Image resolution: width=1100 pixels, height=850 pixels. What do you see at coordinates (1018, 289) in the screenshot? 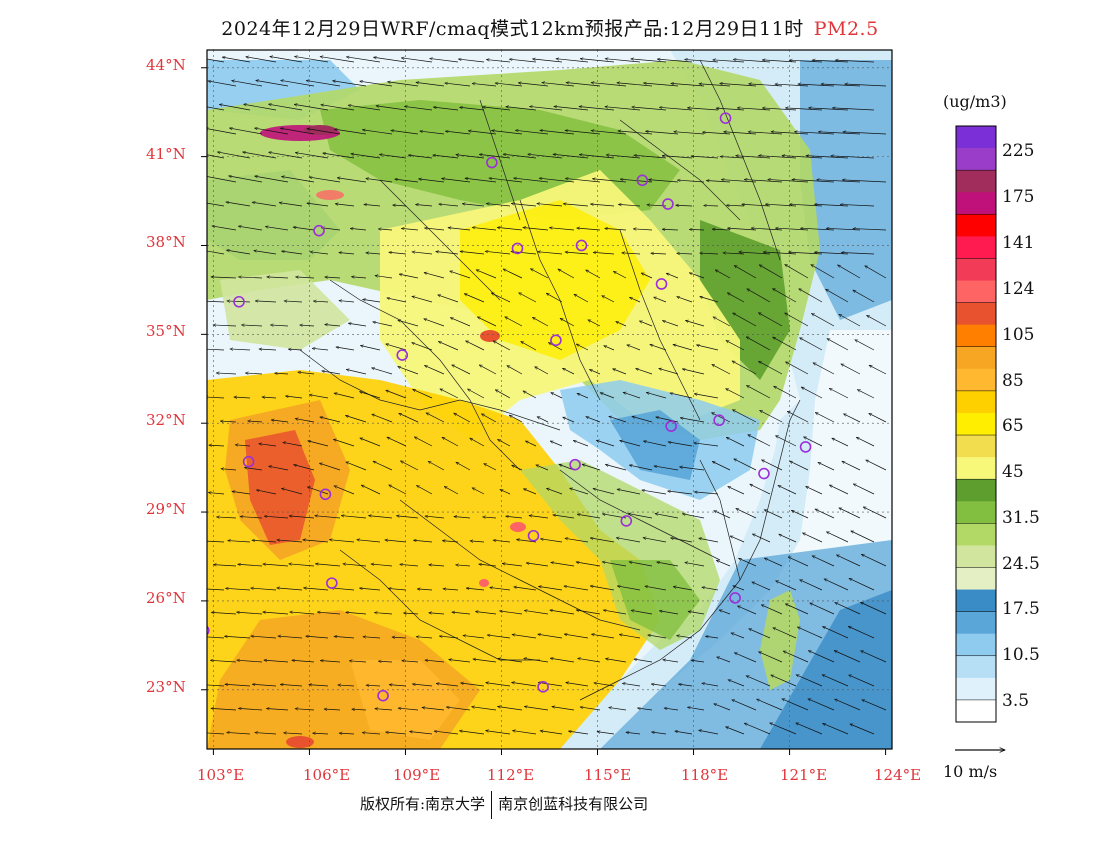
I see `colorbar-label-124: 124` at bounding box center [1018, 289].